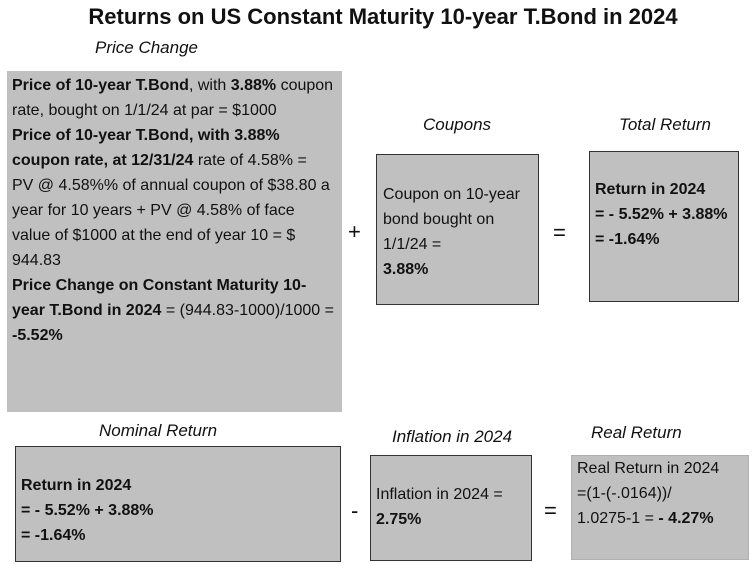 This screenshot has width=753, height=564. I want to click on total-return-line1: Return in 2024, so click(650, 189).